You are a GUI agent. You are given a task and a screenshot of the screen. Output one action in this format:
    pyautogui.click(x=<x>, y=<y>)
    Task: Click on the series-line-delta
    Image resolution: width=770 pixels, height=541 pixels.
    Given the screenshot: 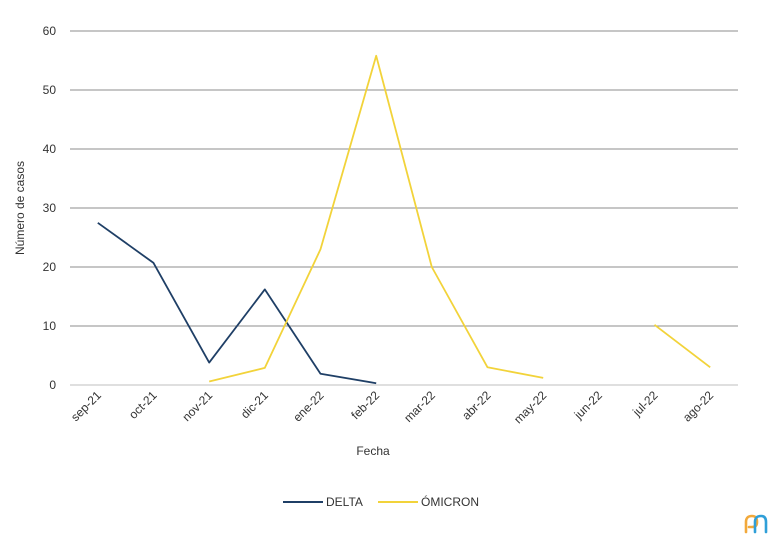 What is the action you would take?
    pyautogui.click(x=237, y=303)
    